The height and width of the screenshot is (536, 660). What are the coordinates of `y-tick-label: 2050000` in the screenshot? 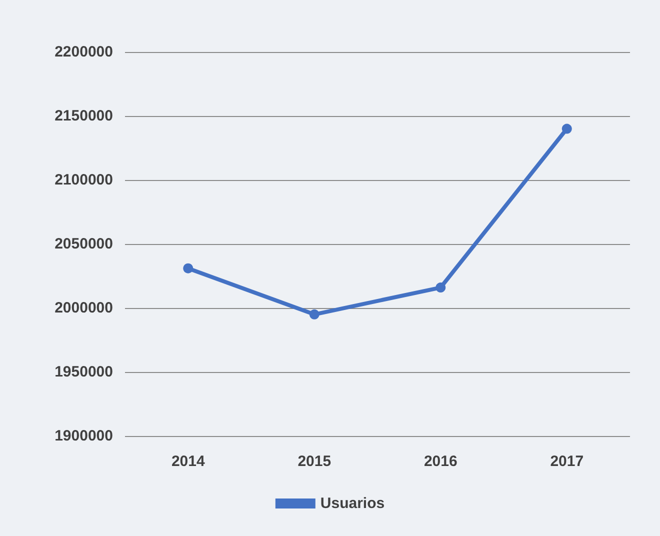 It's located at (83, 244).